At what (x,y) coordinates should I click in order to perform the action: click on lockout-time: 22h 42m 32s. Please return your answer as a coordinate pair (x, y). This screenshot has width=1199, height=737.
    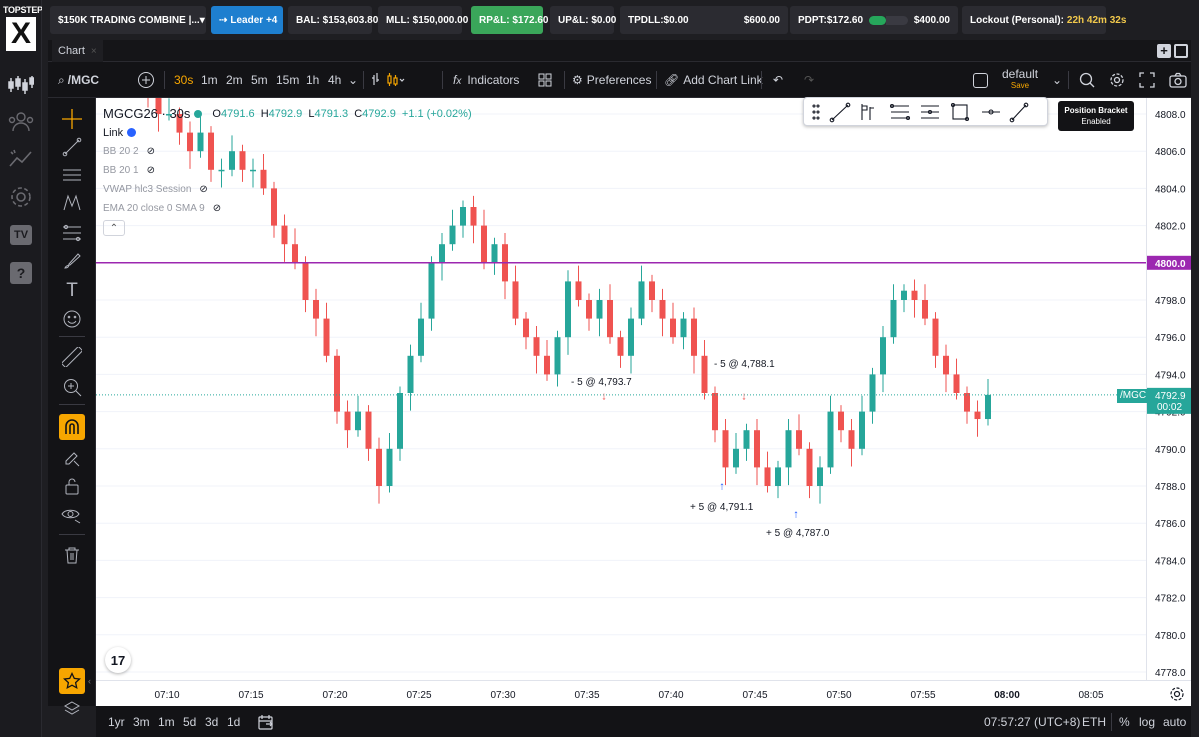
    Looking at the image, I should click on (1096, 20).